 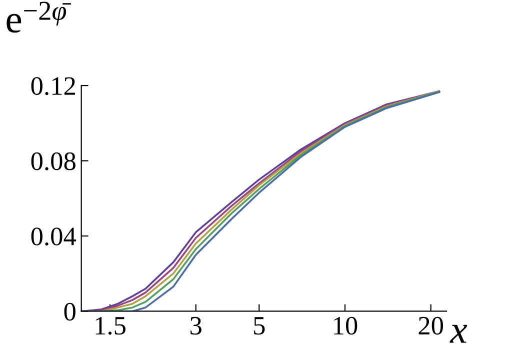 What do you see at coordinates (70, 311) in the screenshot?
I see `y-tick-label: 0` at bounding box center [70, 311].